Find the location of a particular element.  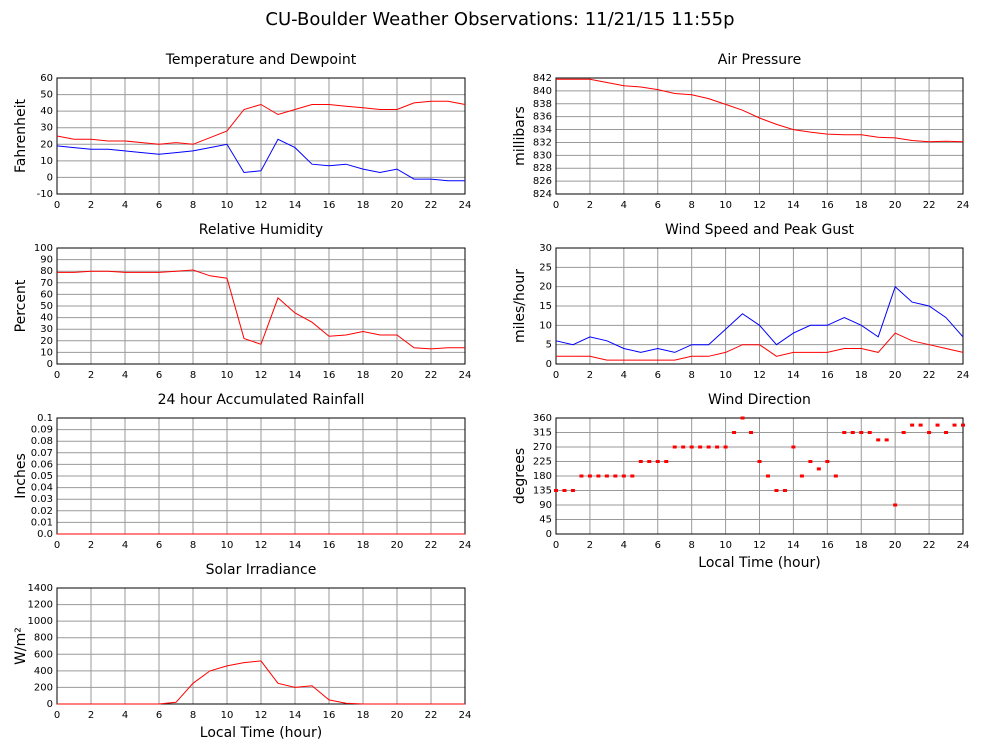

y-tick-label: 0.1 is located at coordinates (45, 418).